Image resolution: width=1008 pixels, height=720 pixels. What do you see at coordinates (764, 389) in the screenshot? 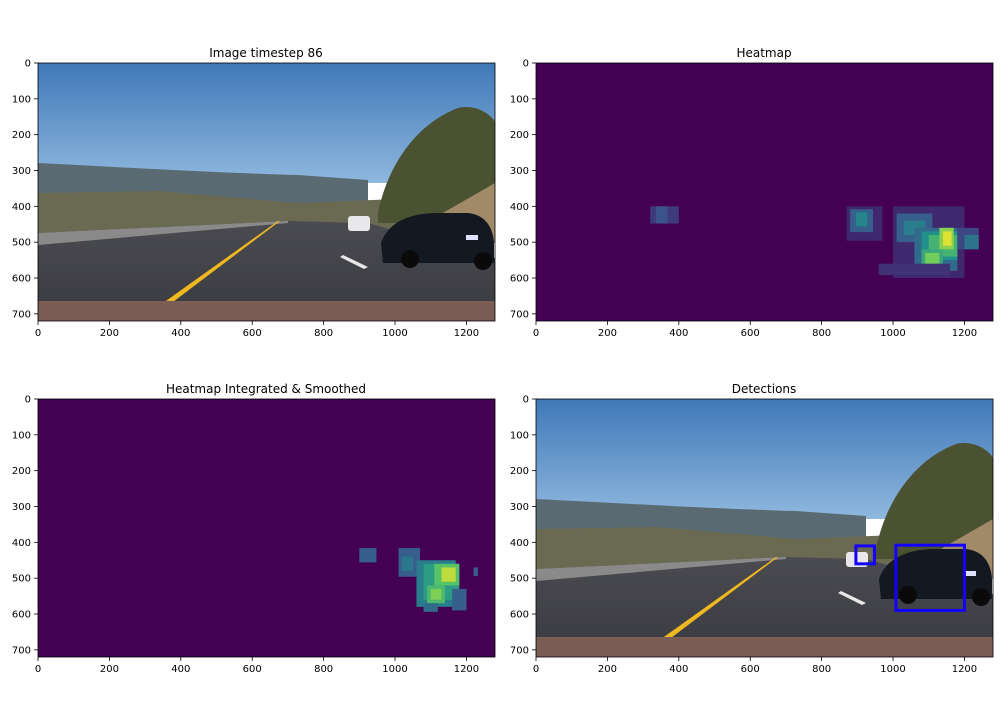
I see `chart-title: Detections` at bounding box center [764, 389].